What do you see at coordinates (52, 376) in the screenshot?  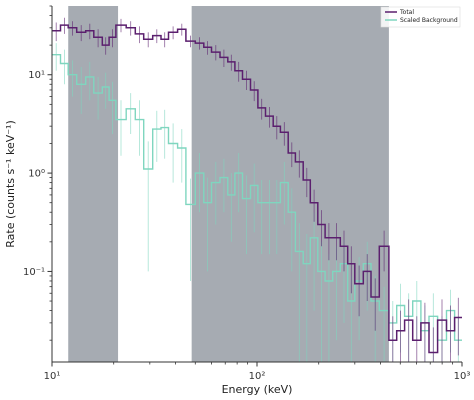 I see `x-tick-label: 10¹` at bounding box center [52, 376].